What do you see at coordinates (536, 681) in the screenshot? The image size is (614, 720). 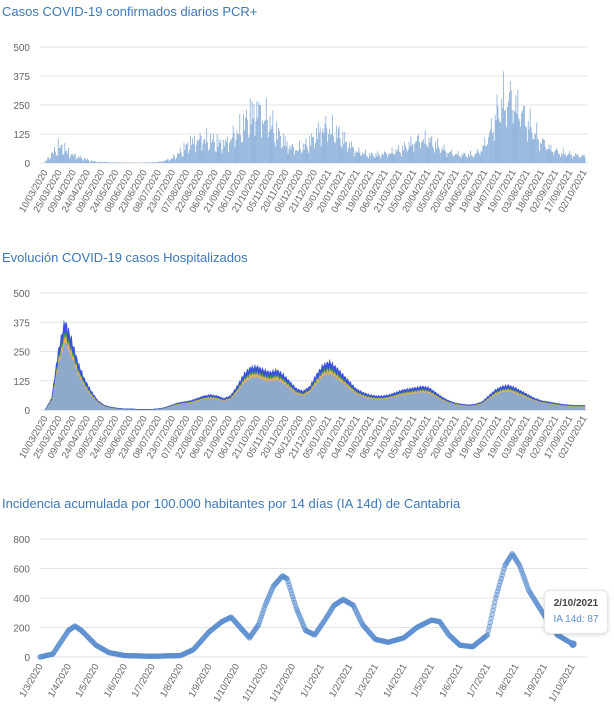 I see `x-tick-label: 1/9/2021` at bounding box center [536, 681].